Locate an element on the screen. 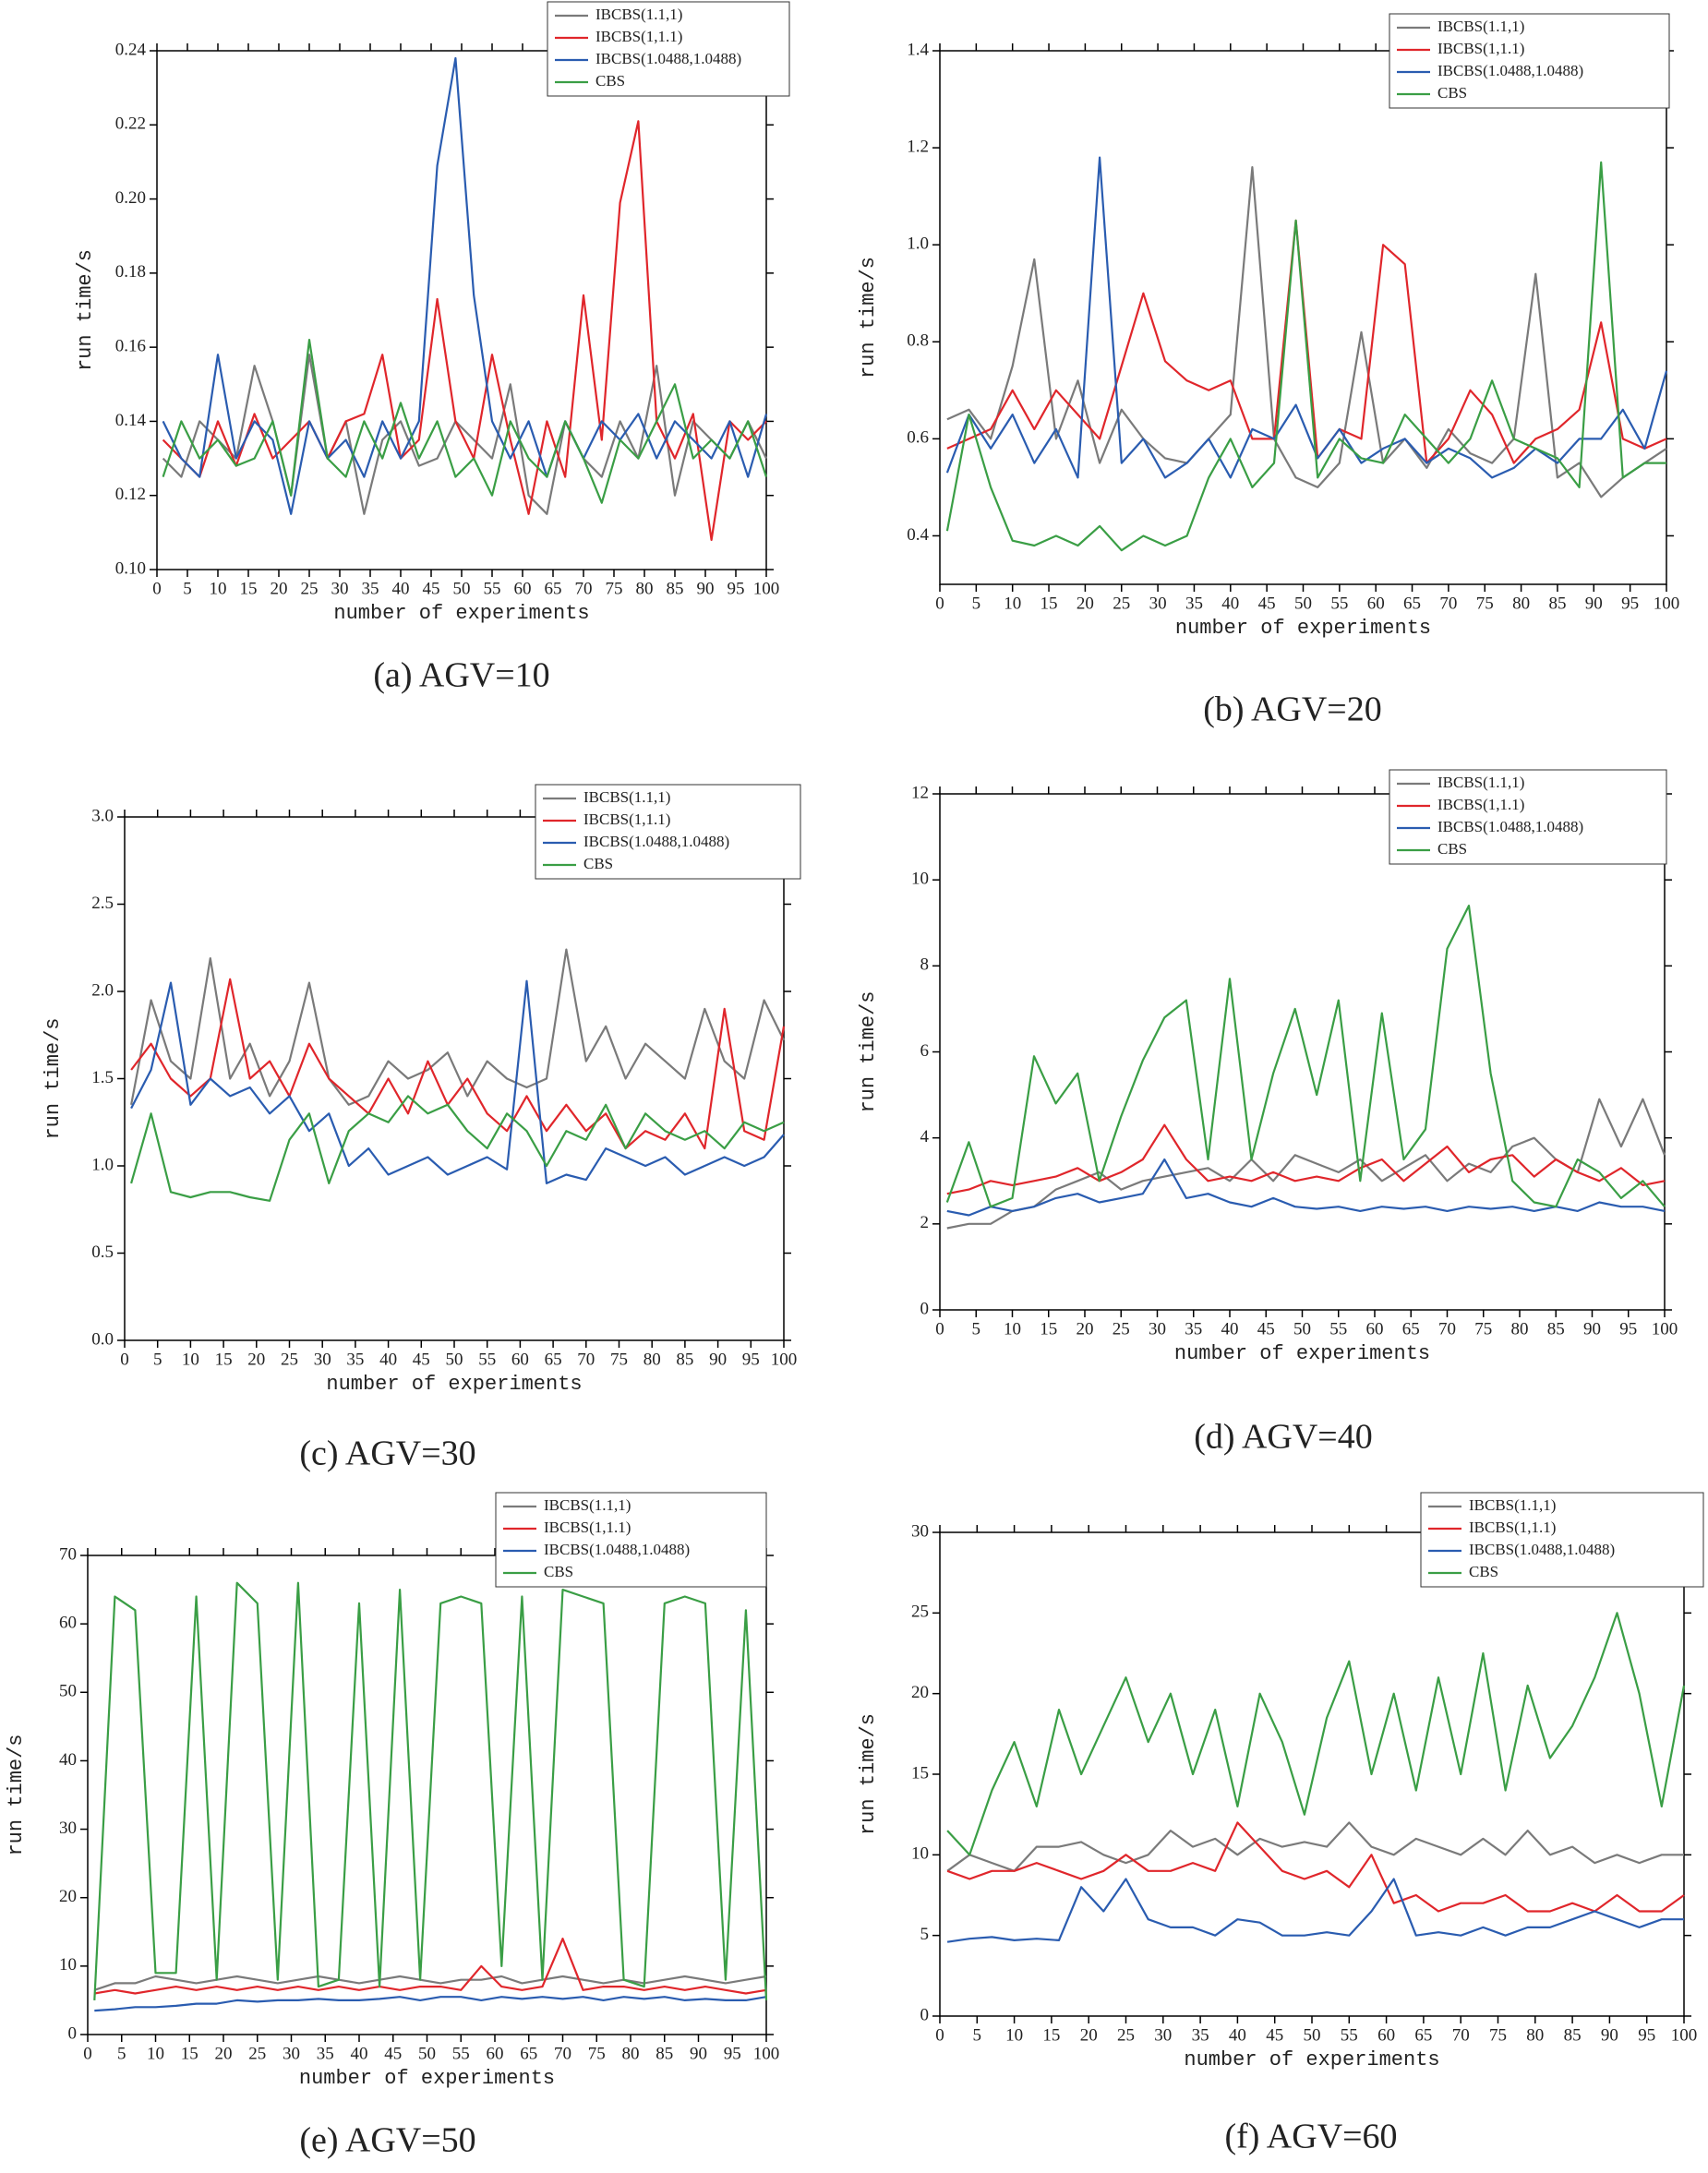 The image size is (1708, 2173). x-tick-label: 30 is located at coordinates (1163, 2035).